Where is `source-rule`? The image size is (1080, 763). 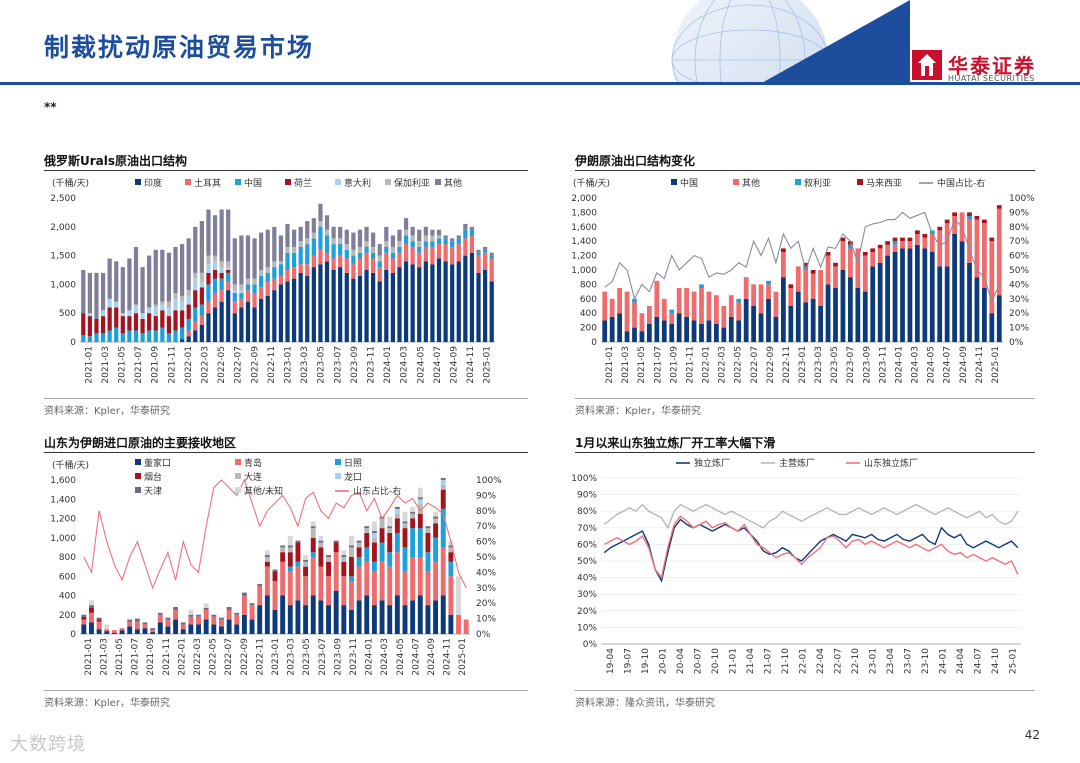
source-rule is located at coordinates (286, 690).